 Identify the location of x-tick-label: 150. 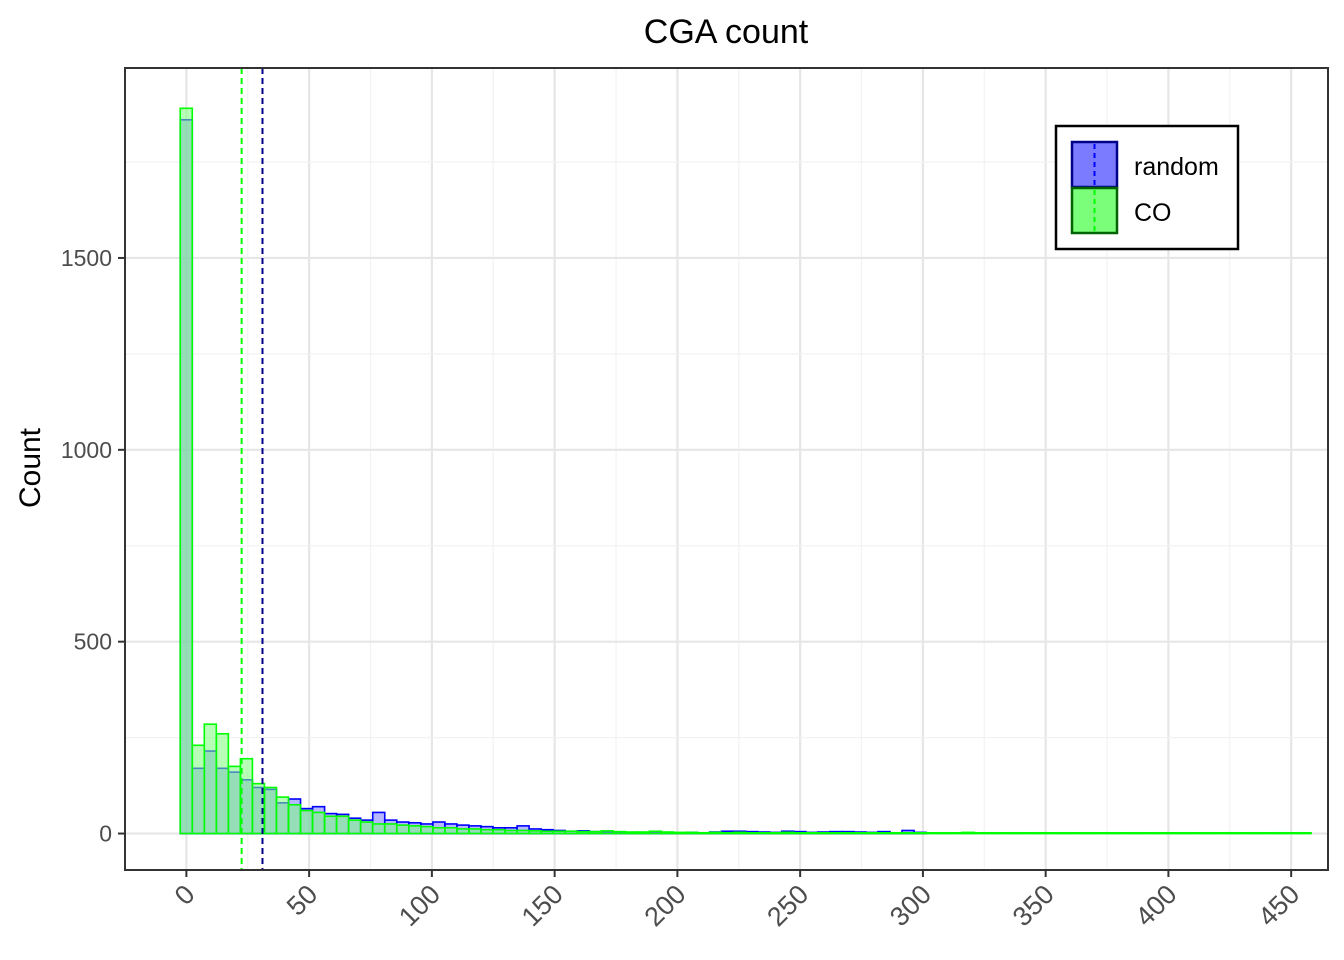
(542, 905).